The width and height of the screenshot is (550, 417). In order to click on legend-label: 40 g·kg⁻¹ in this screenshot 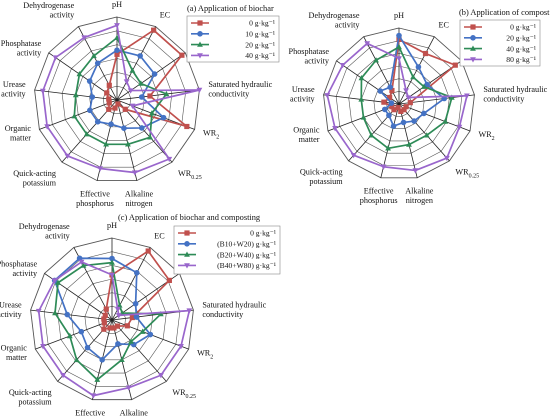, I will do `click(260, 55)`.